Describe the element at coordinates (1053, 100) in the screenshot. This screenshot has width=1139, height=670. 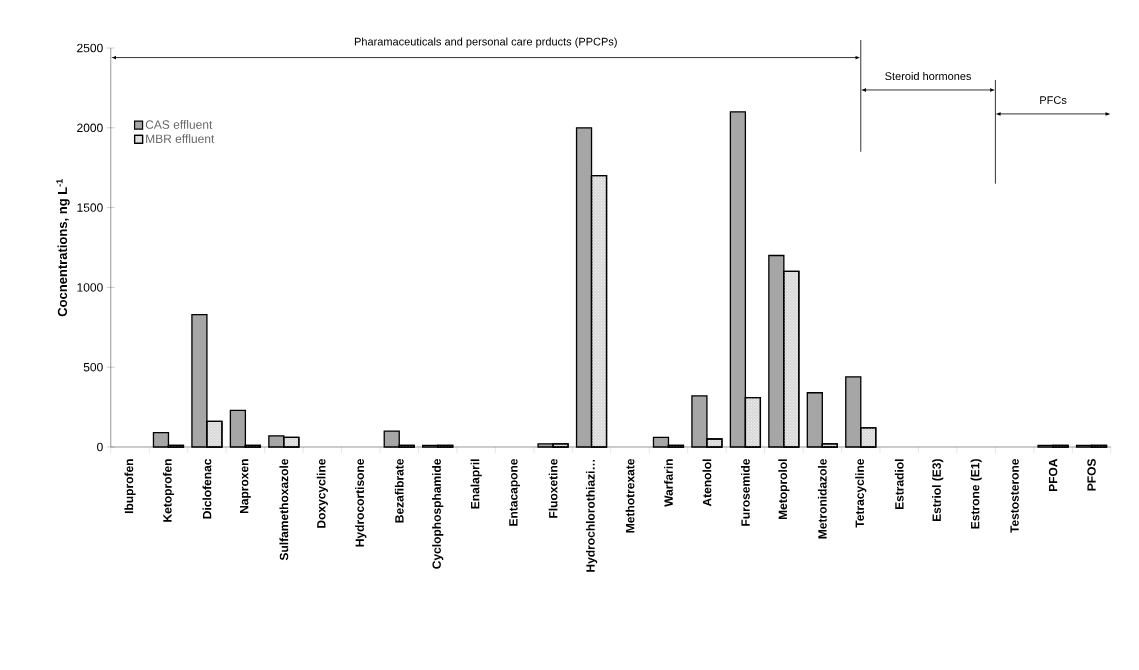
I see `annotation: PFCs` at that location.